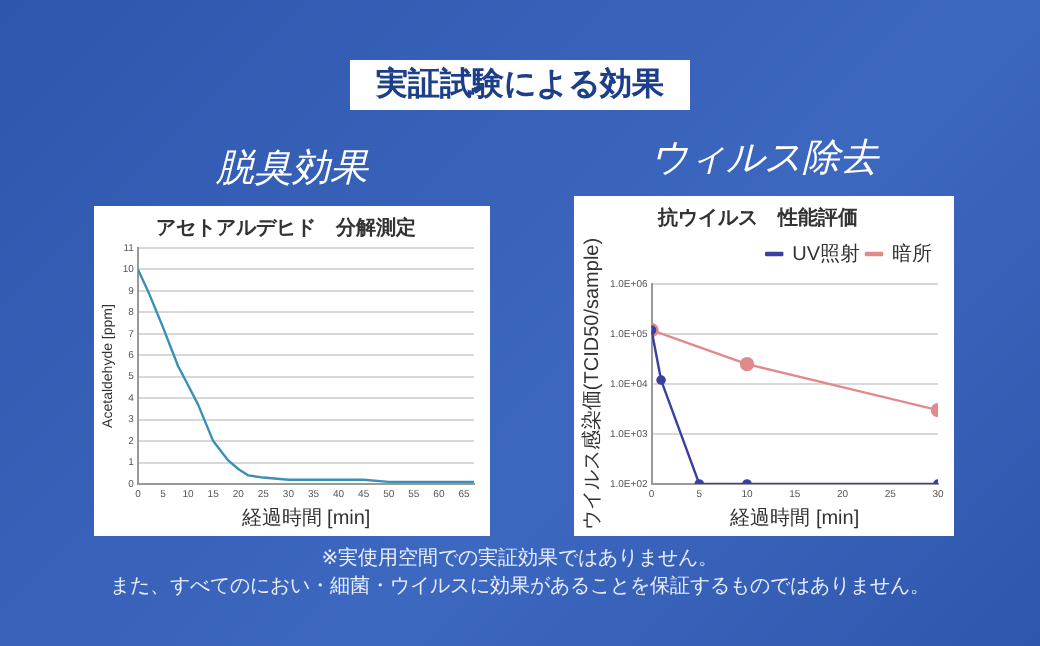  Describe the element at coordinates (757, 217) in the screenshot. I see `chart-subtitle: 抗ウイルス 性能評価` at that location.